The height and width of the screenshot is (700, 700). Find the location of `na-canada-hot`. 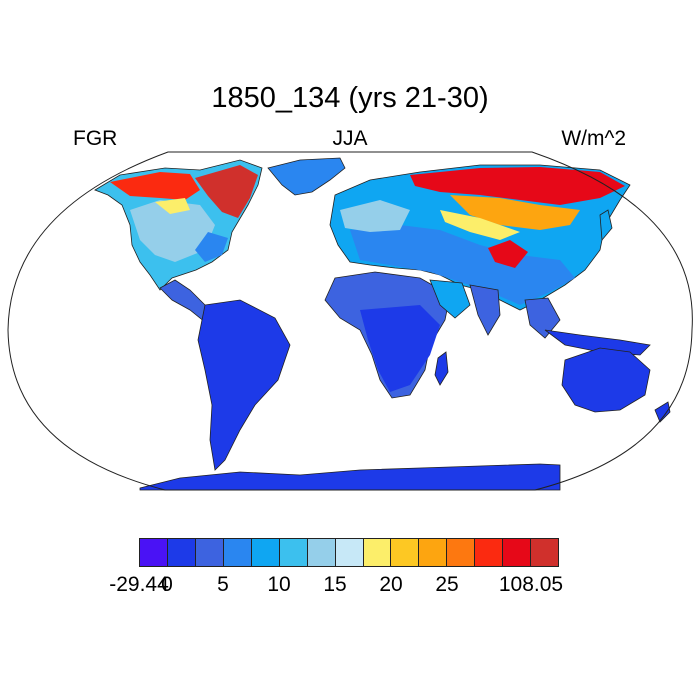

na-canada-hot is located at coordinates (226, 191).